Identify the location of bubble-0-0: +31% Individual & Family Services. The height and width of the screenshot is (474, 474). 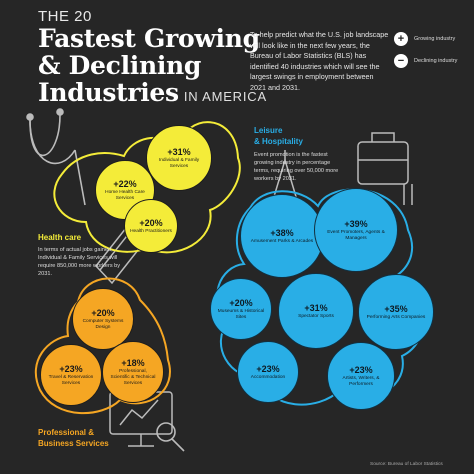
(179, 158).